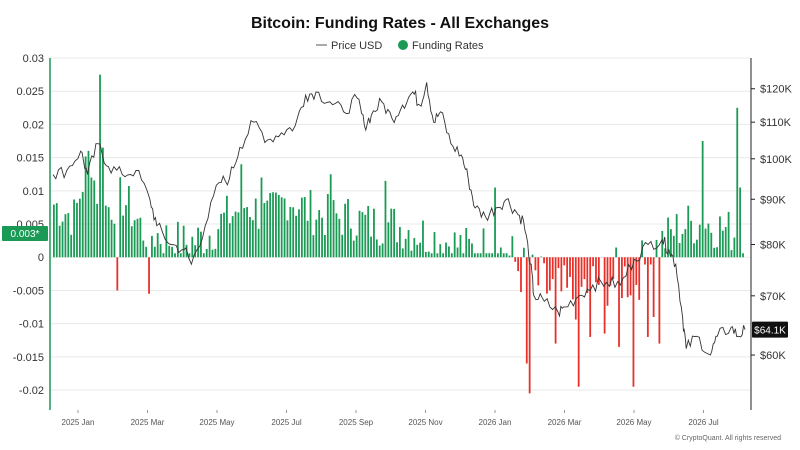 The image size is (800, 450). What do you see at coordinates (703, 422) in the screenshot?
I see `x-tick-label: 2026 Jul` at bounding box center [703, 422].